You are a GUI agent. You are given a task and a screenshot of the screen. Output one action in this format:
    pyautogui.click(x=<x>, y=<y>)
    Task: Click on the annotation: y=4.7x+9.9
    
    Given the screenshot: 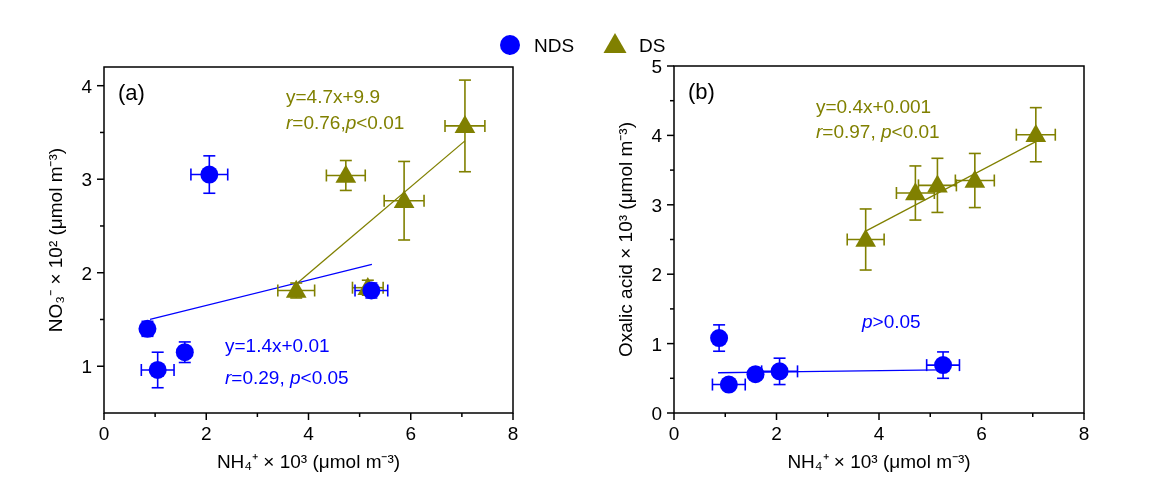 What is the action you would take?
    pyautogui.click(x=333, y=96)
    